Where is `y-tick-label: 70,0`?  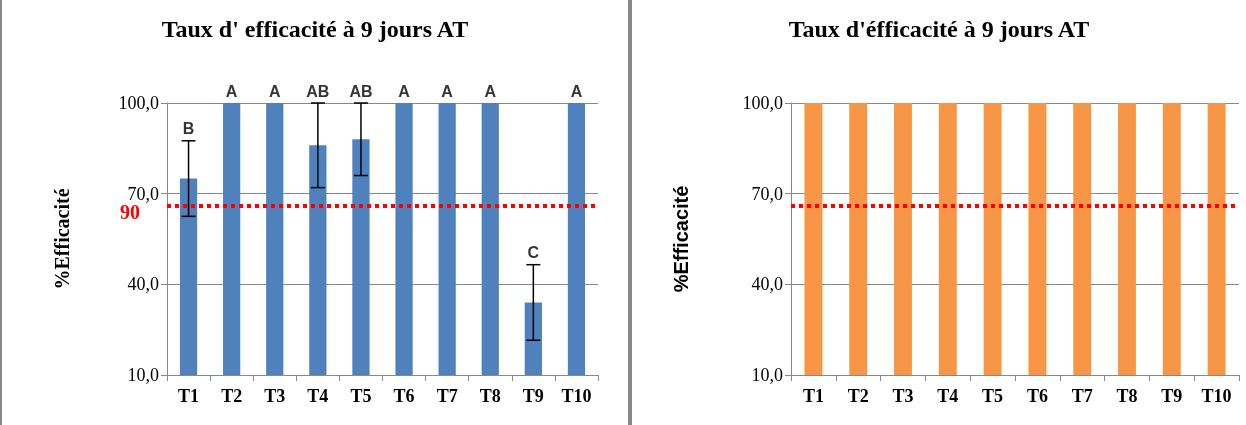
y-tick-label: 70,0 is located at coordinates (767, 193).